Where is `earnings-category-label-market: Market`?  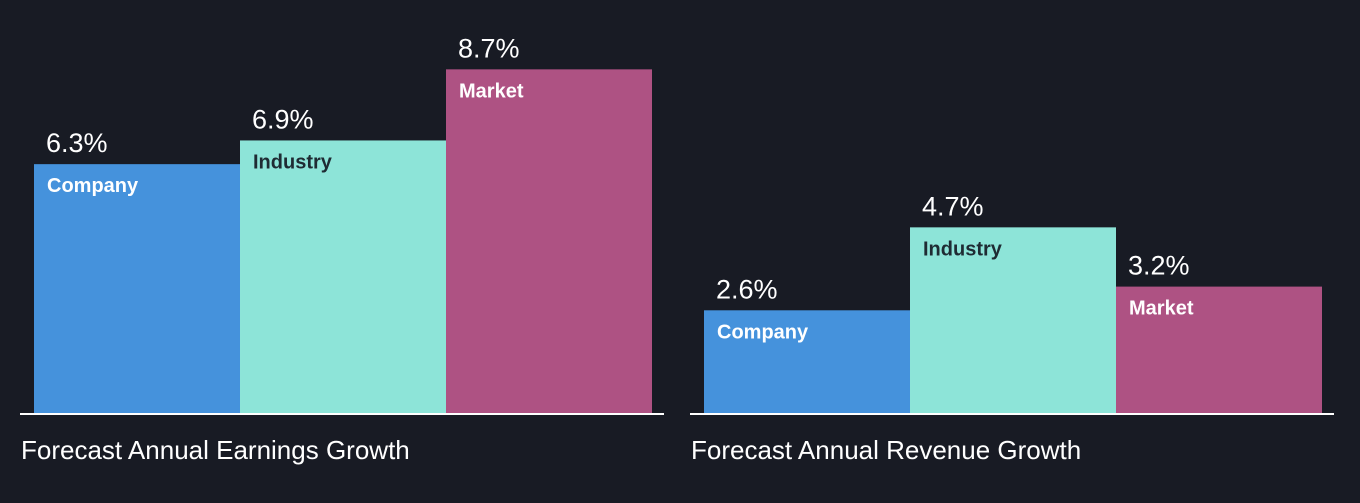 earnings-category-label-market: Market is located at coordinates (491, 91).